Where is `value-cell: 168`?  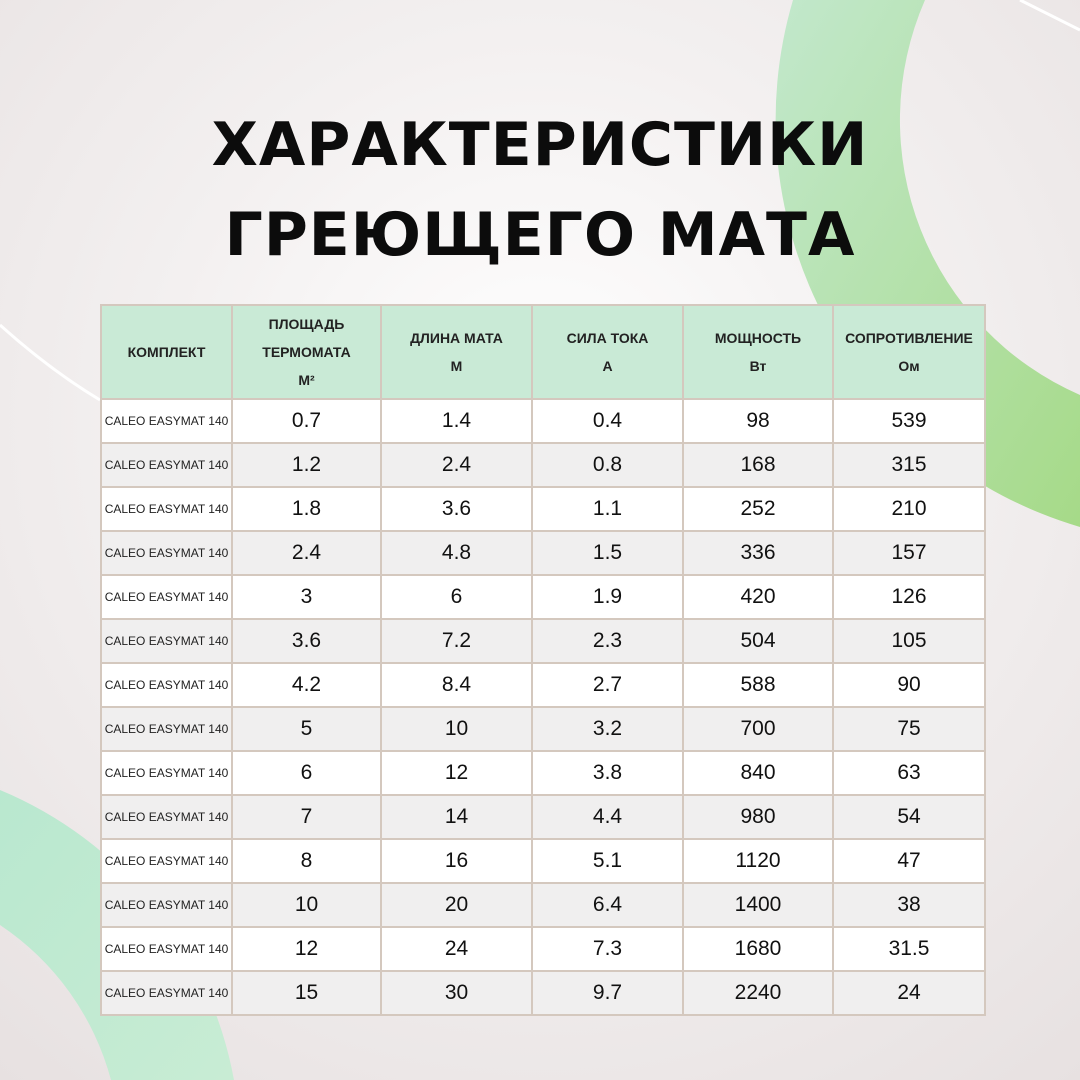 value-cell: 168 is located at coordinates (758, 465).